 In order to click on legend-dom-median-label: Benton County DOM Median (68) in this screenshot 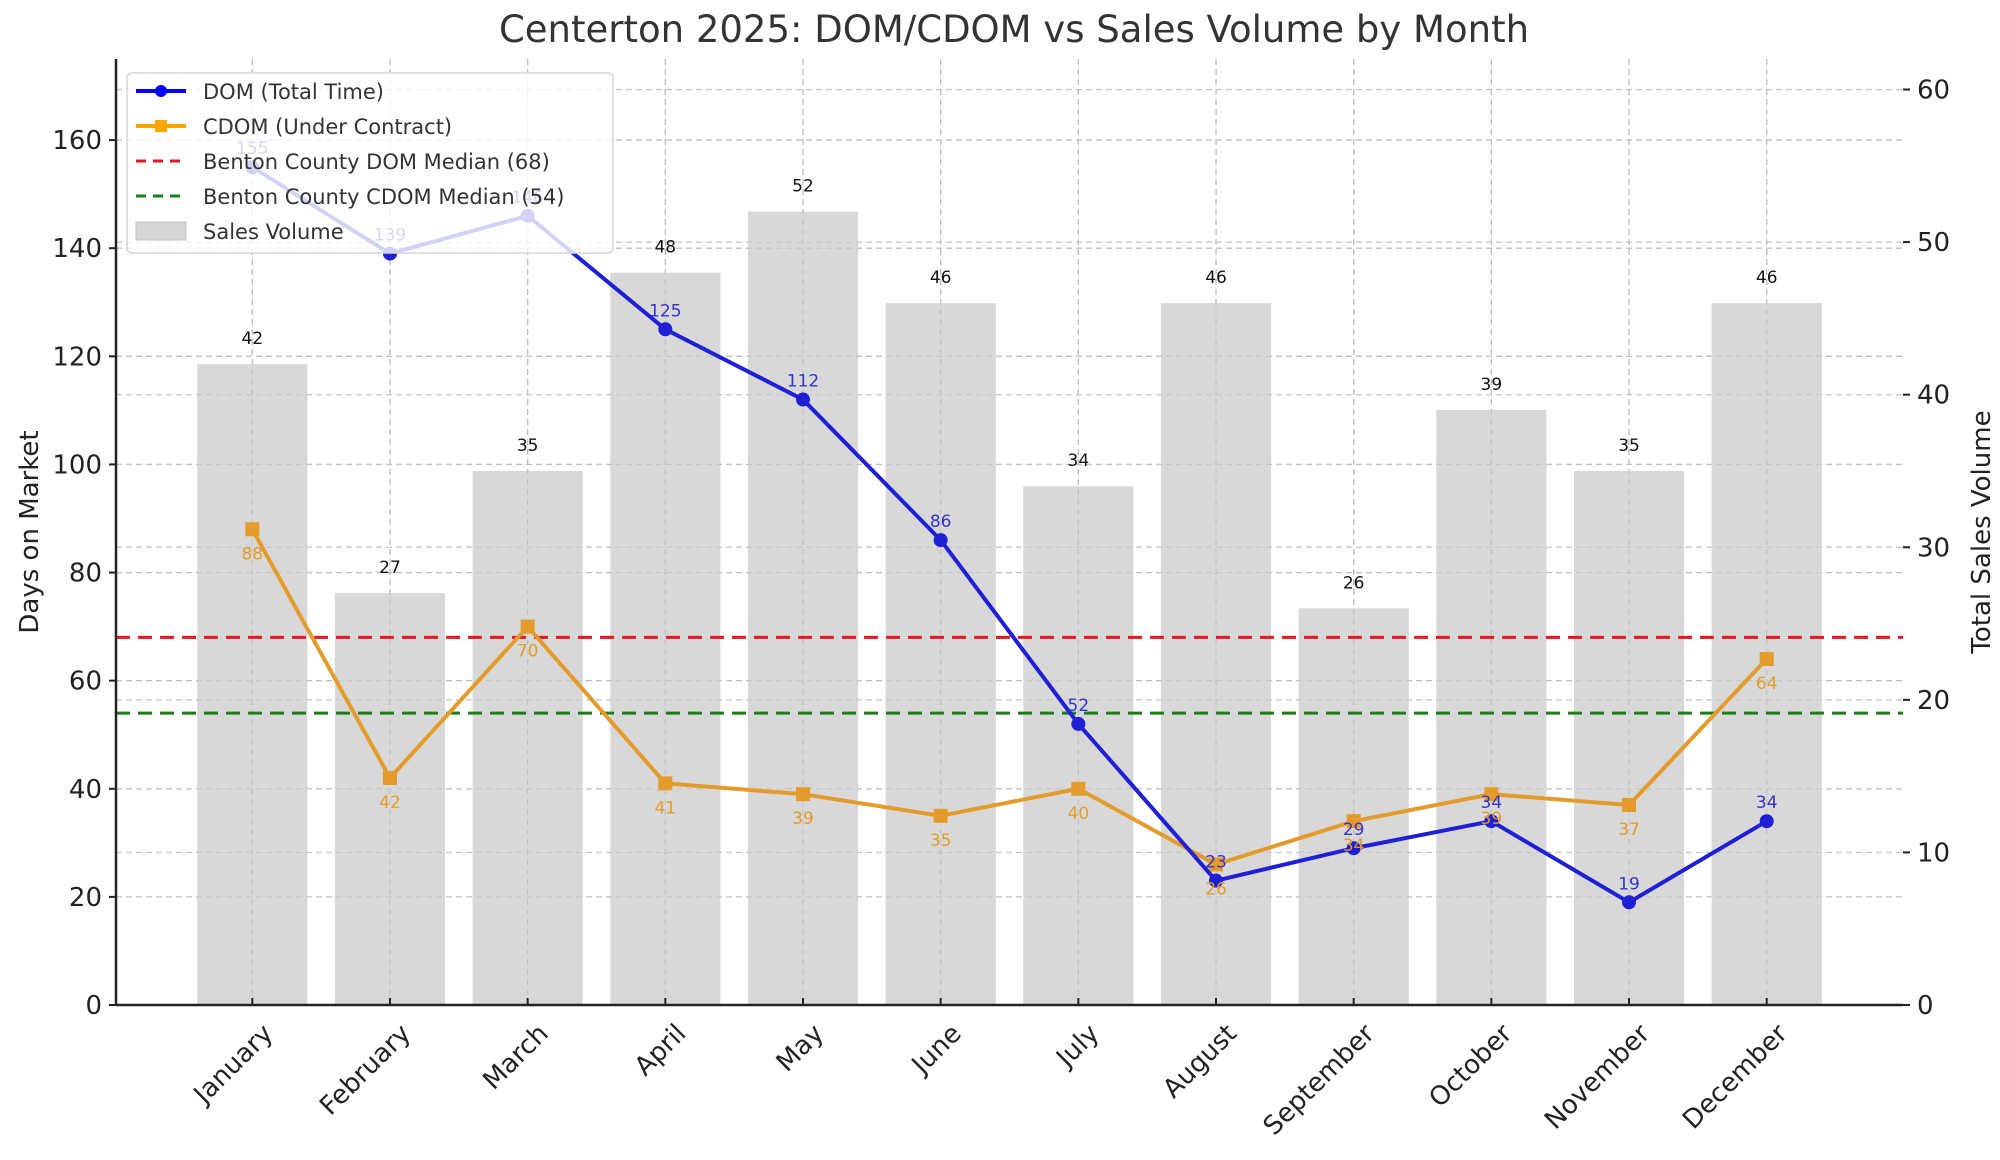, I will do `click(376, 162)`.